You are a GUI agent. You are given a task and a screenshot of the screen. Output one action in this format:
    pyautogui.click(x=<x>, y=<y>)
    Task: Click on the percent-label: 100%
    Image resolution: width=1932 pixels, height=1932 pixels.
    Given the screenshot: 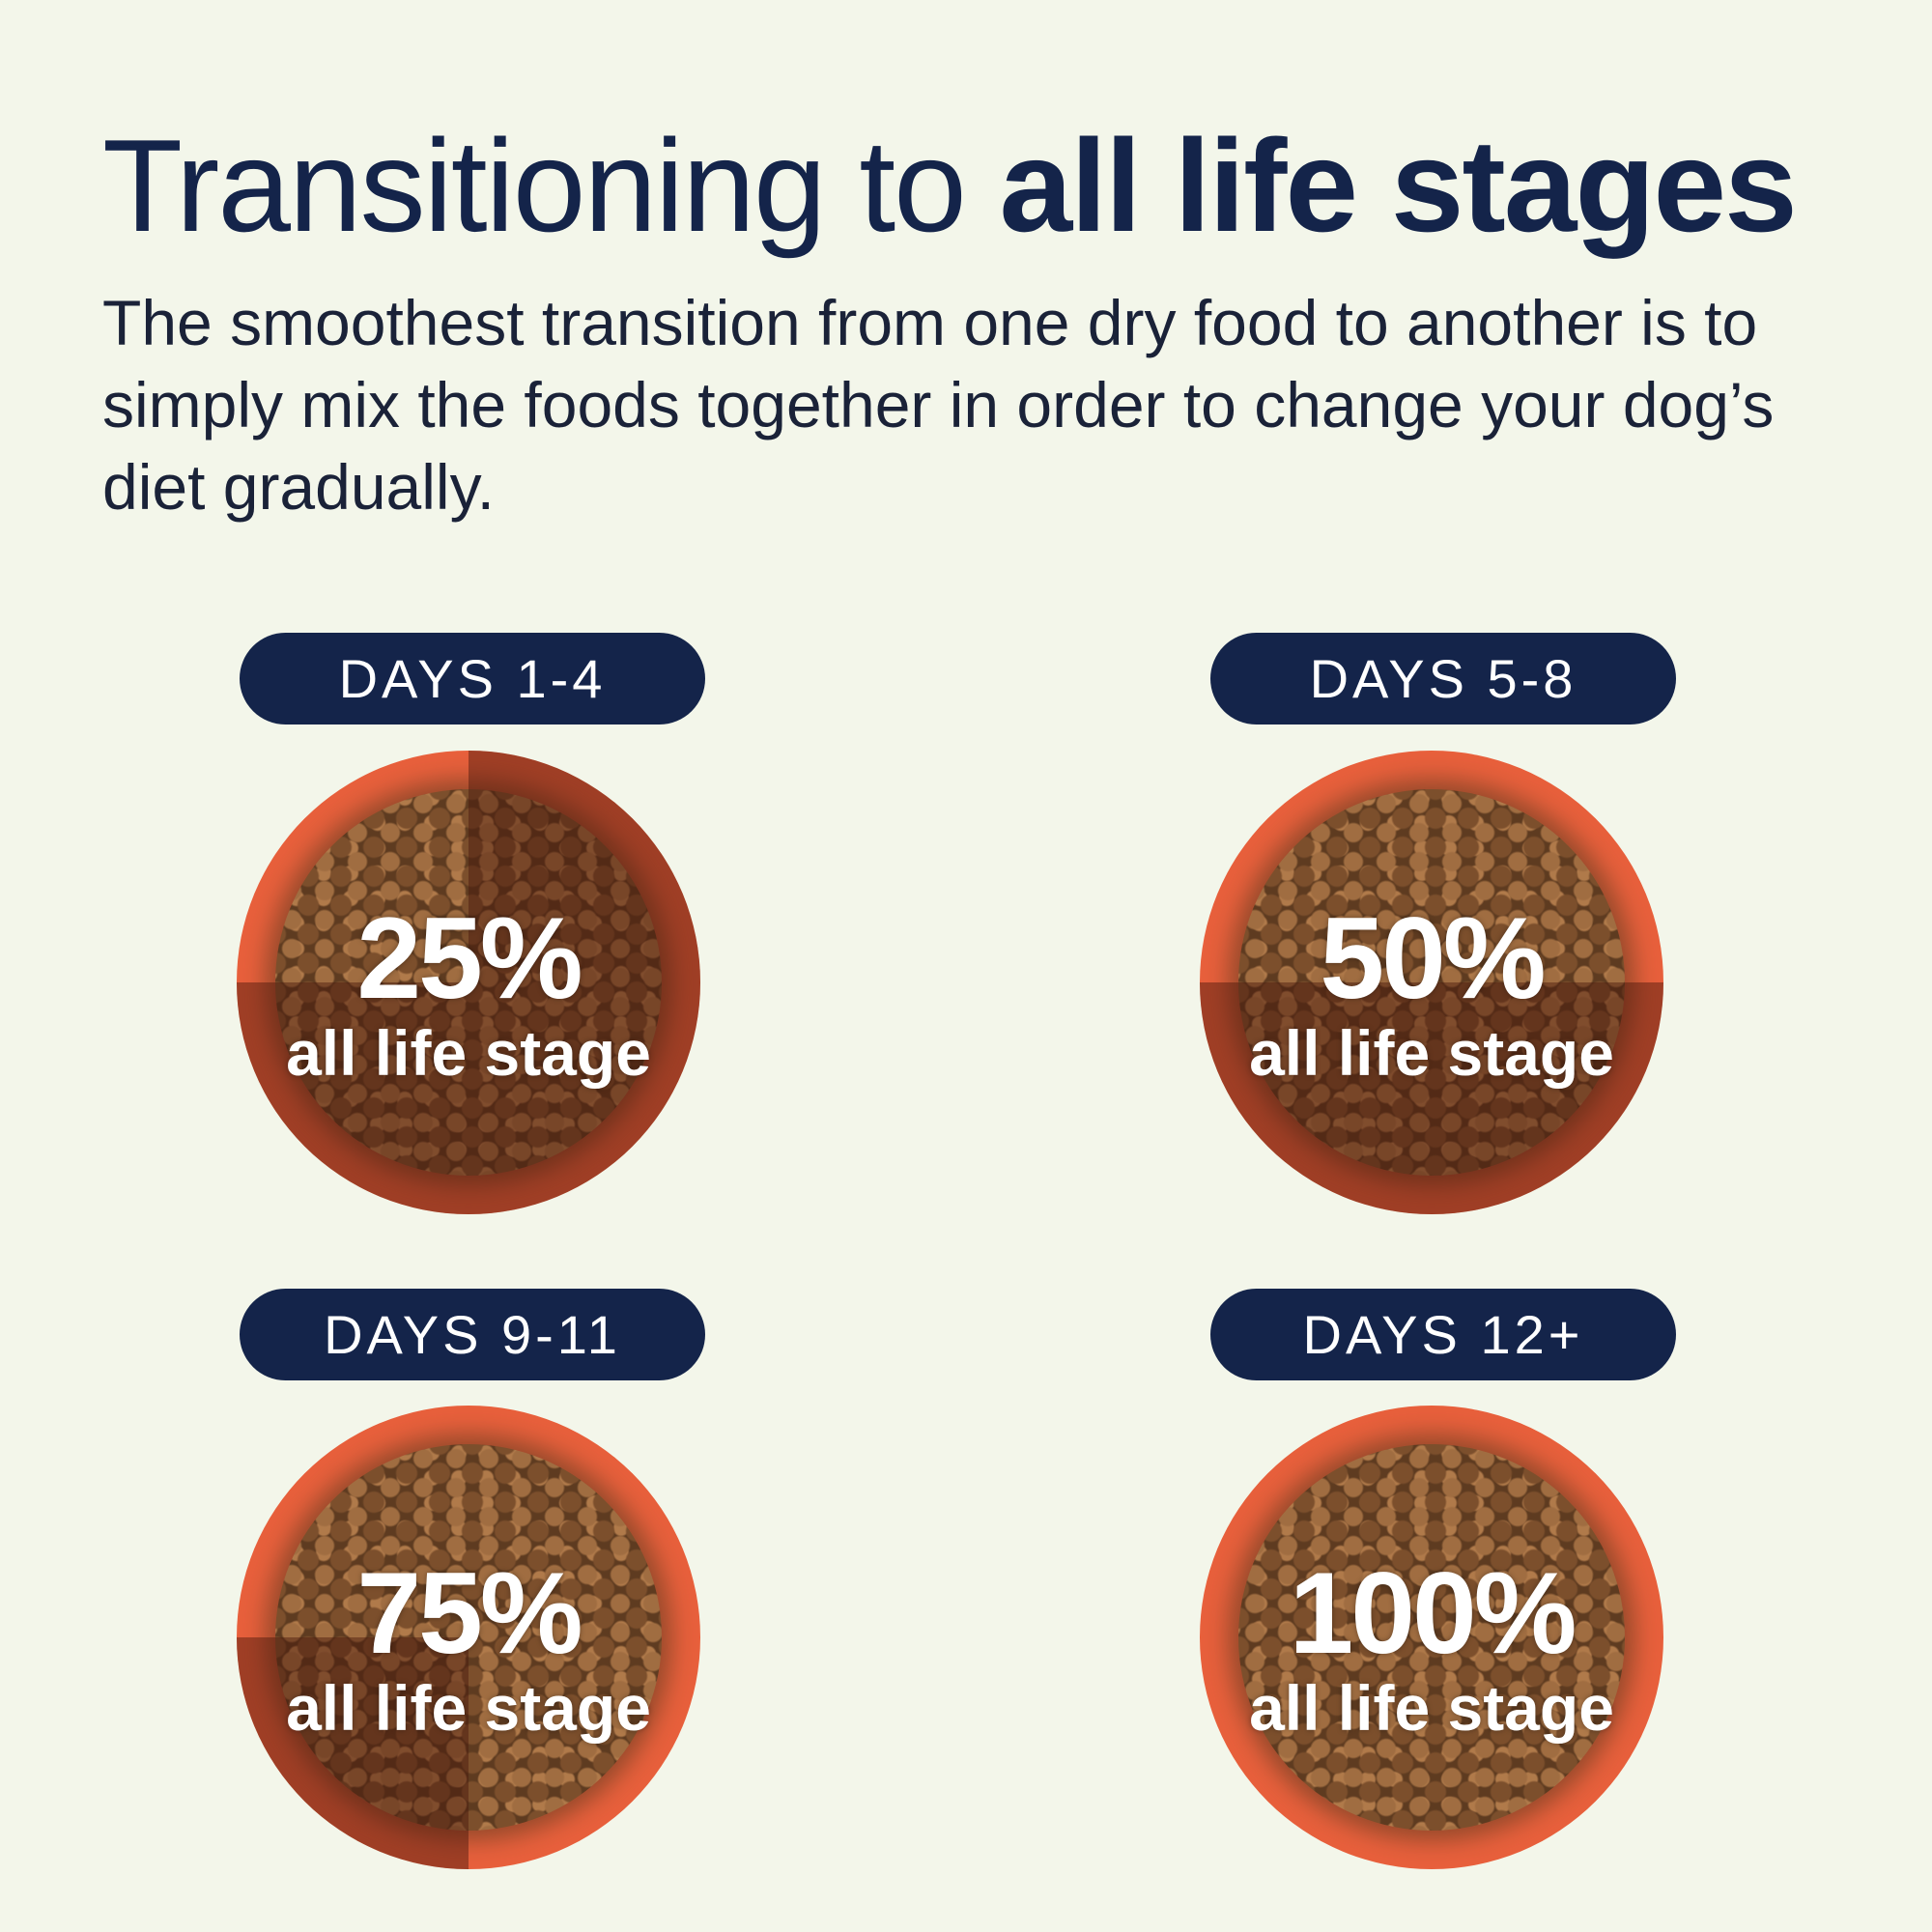 What is the action you would take?
    pyautogui.click(x=1433, y=1613)
    